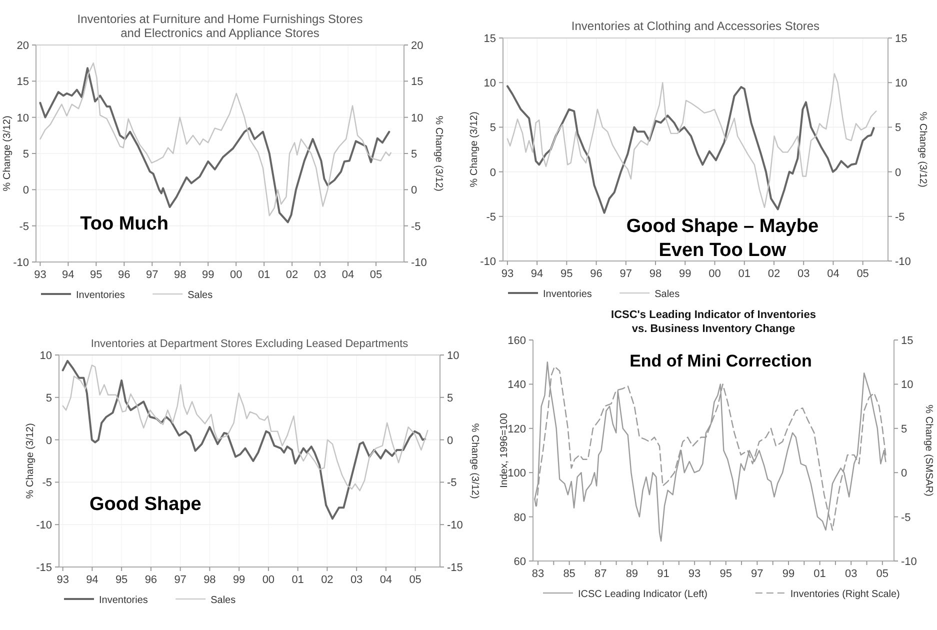 Image resolution: width=937 pixels, height=630 pixels. I want to click on annotation: Good Shape, so click(145, 504).